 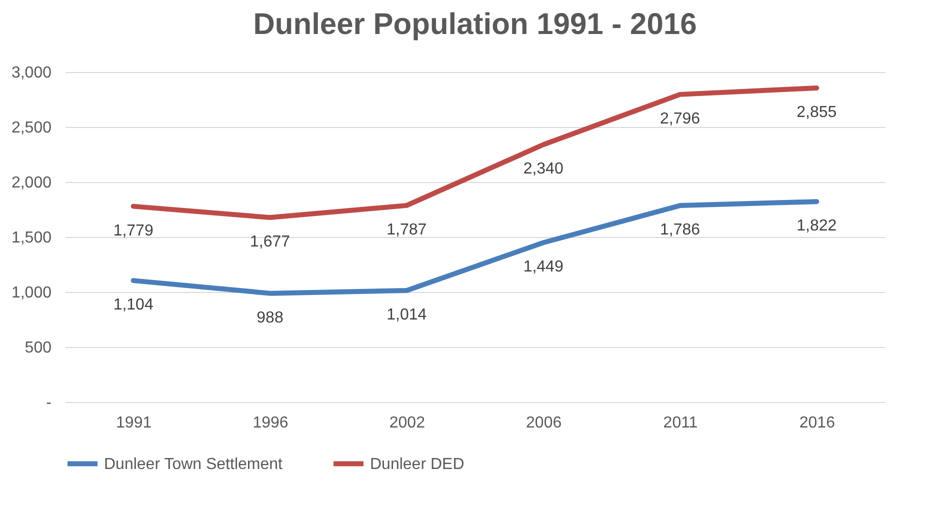 I want to click on data-label: 1,787, so click(x=406, y=229).